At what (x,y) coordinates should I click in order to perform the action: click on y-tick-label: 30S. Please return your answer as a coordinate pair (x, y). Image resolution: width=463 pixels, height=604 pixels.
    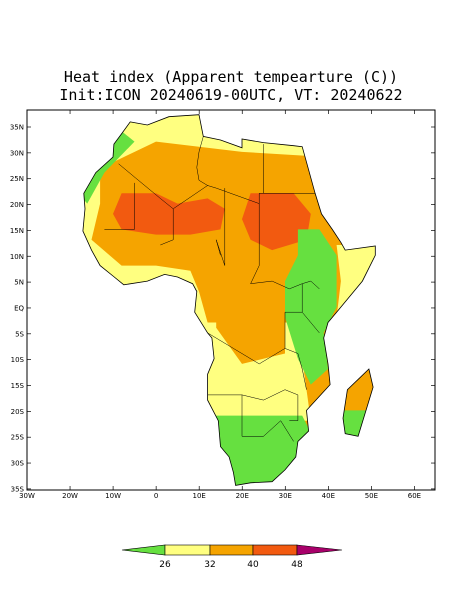
    Looking at the image, I should click on (18, 464).